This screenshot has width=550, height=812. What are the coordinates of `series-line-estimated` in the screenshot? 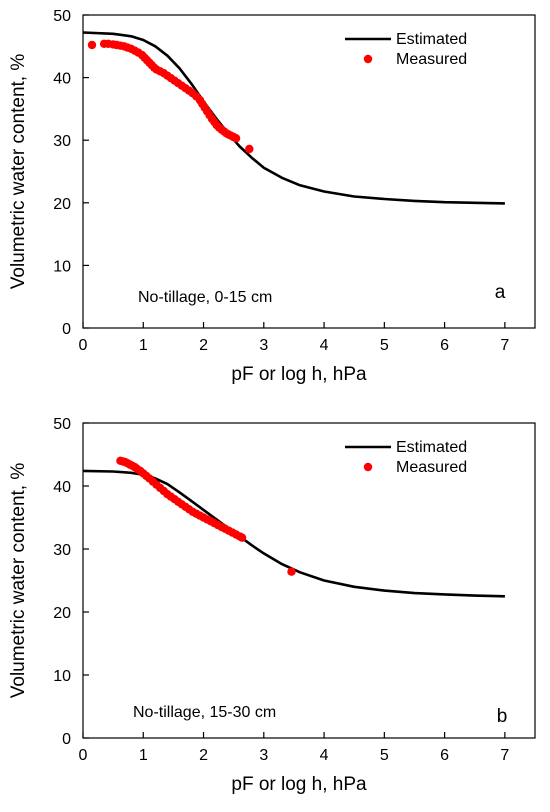 It's located at (293, 533).